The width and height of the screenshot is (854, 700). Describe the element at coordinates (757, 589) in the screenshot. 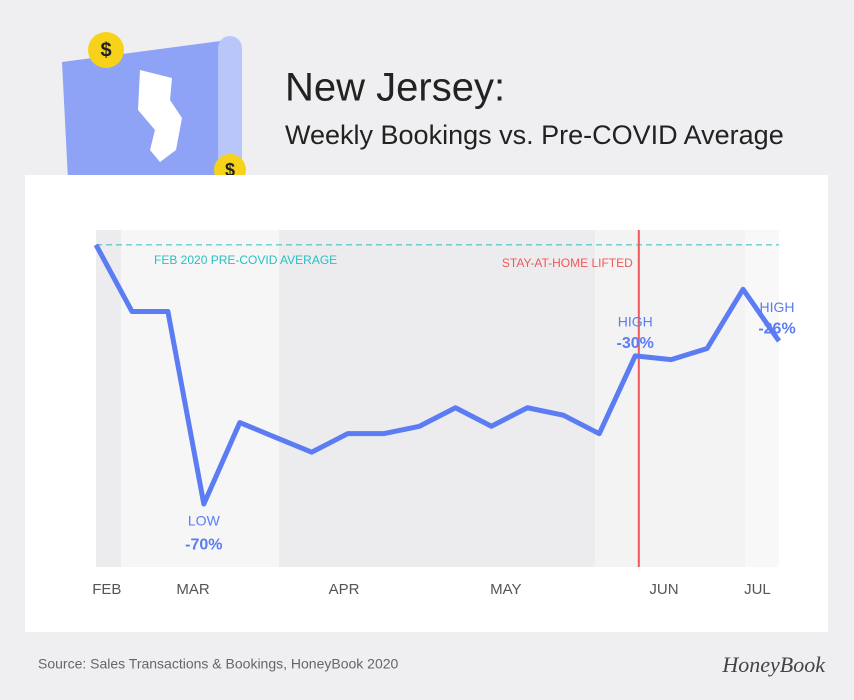

I see `x-tick-label: JUL` at that location.